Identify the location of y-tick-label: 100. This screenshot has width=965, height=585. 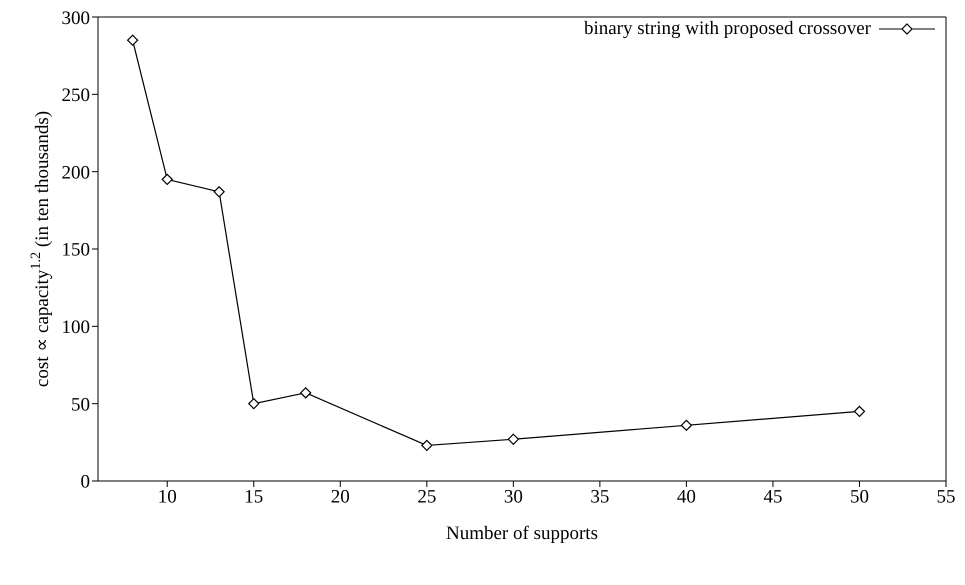
(76, 327).